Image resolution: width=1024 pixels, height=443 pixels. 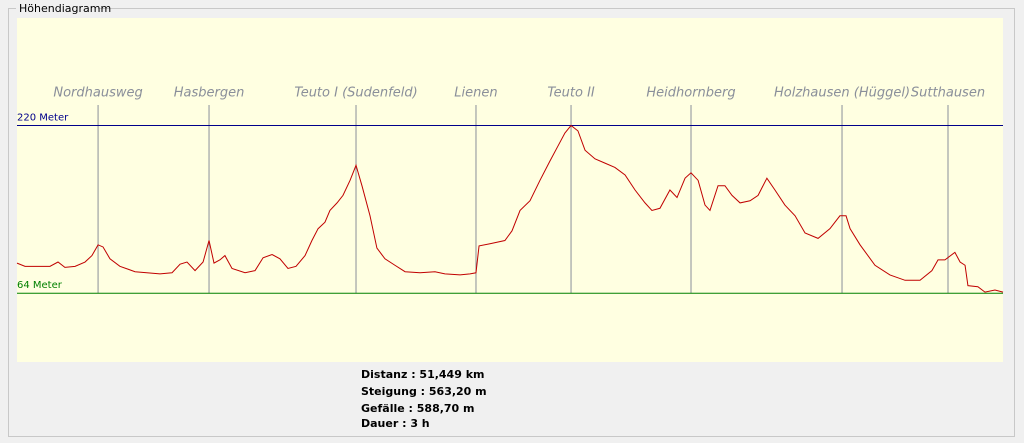 I want to click on group-title: Höhendiagramm, so click(x=65, y=8).